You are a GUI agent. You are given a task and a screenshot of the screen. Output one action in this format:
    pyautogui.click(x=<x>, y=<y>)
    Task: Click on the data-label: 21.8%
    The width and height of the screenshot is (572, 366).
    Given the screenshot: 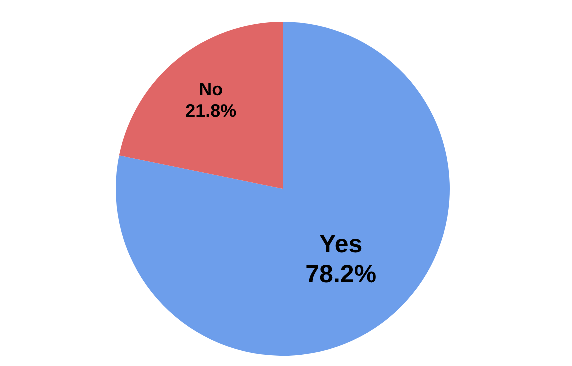 What is the action you would take?
    pyautogui.click(x=211, y=111)
    